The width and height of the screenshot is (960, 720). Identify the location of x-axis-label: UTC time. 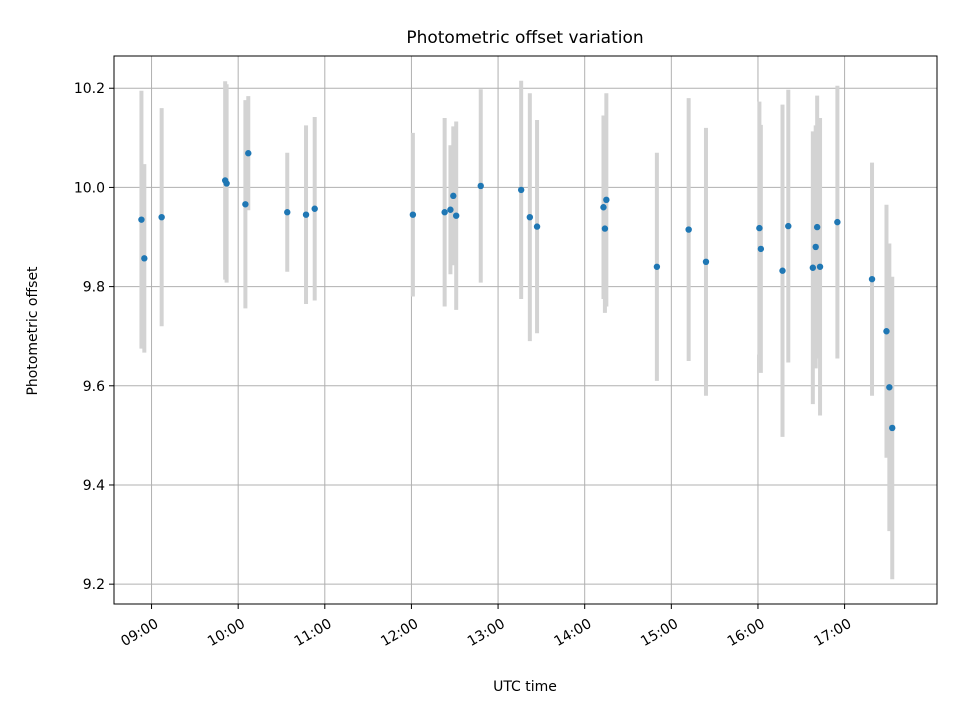
(525, 687).